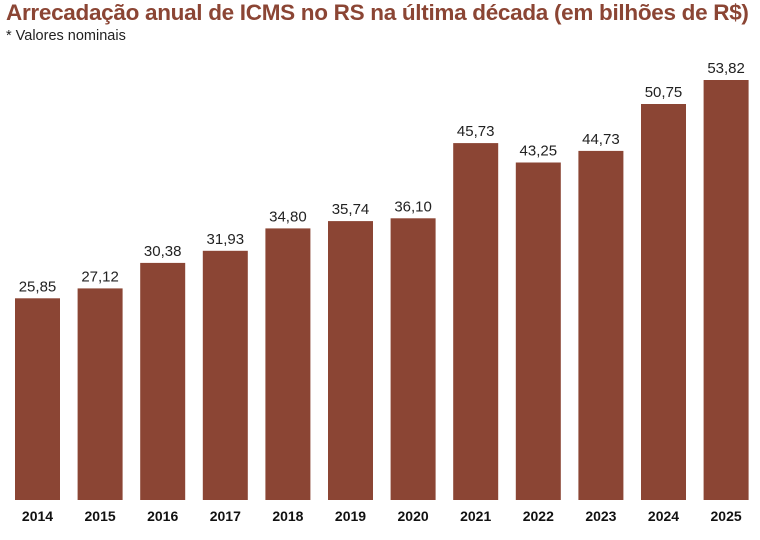  What do you see at coordinates (38, 286) in the screenshot?
I see `value-label-2014: 25,85` at bounding box center [38, 286].